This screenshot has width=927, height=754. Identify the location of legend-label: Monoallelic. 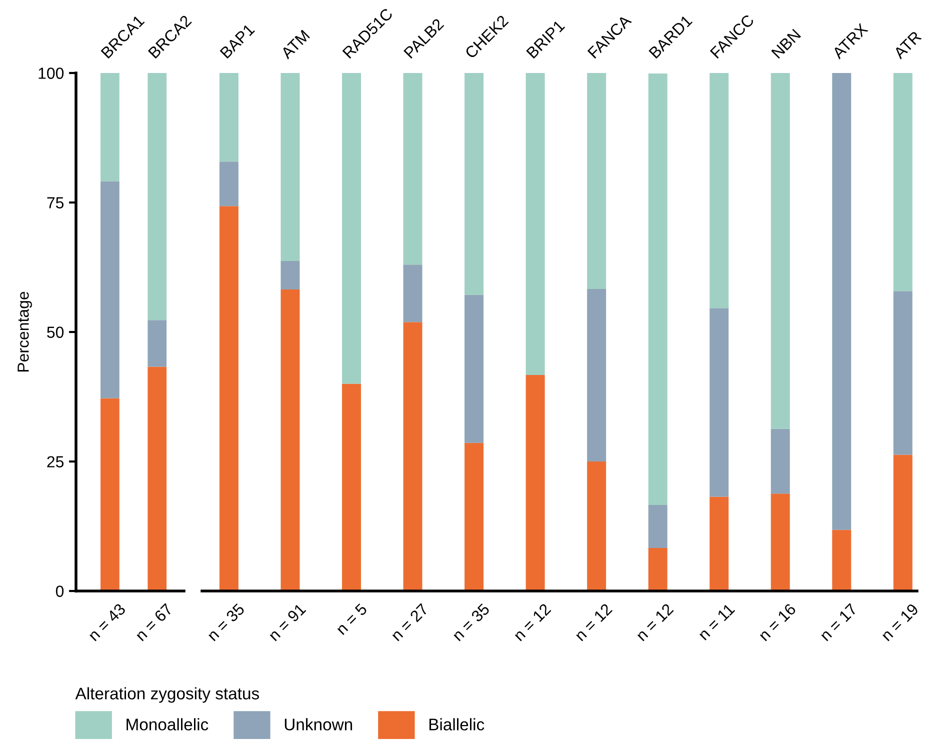
(167, 724).